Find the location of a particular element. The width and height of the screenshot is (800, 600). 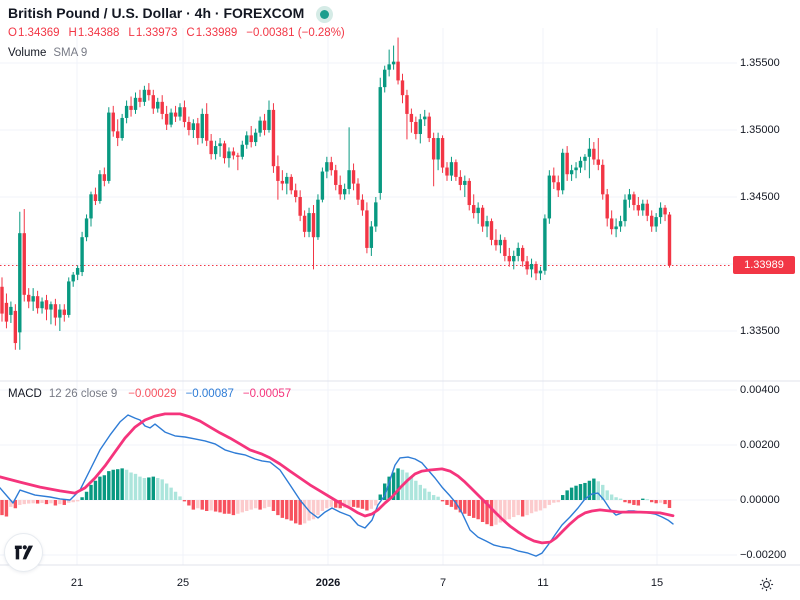

high-value: 1.34388 is located at coordinates (98, 33).